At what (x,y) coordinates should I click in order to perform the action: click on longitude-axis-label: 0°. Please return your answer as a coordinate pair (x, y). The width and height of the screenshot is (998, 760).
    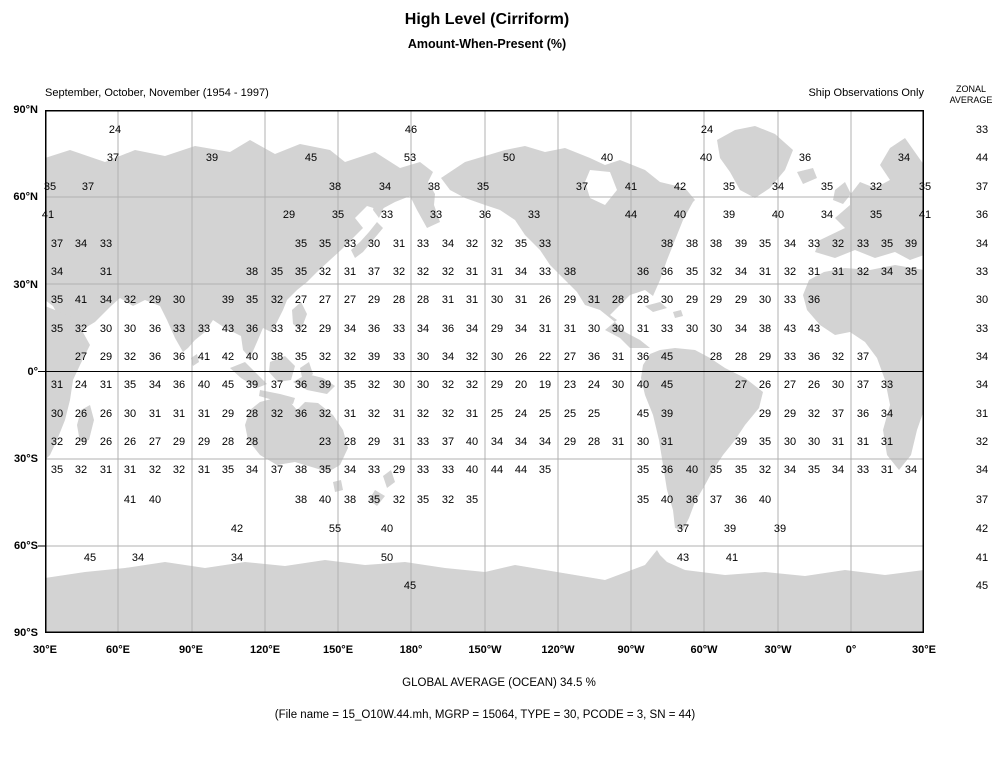
    Looking at the image, I should click on (851, 650).